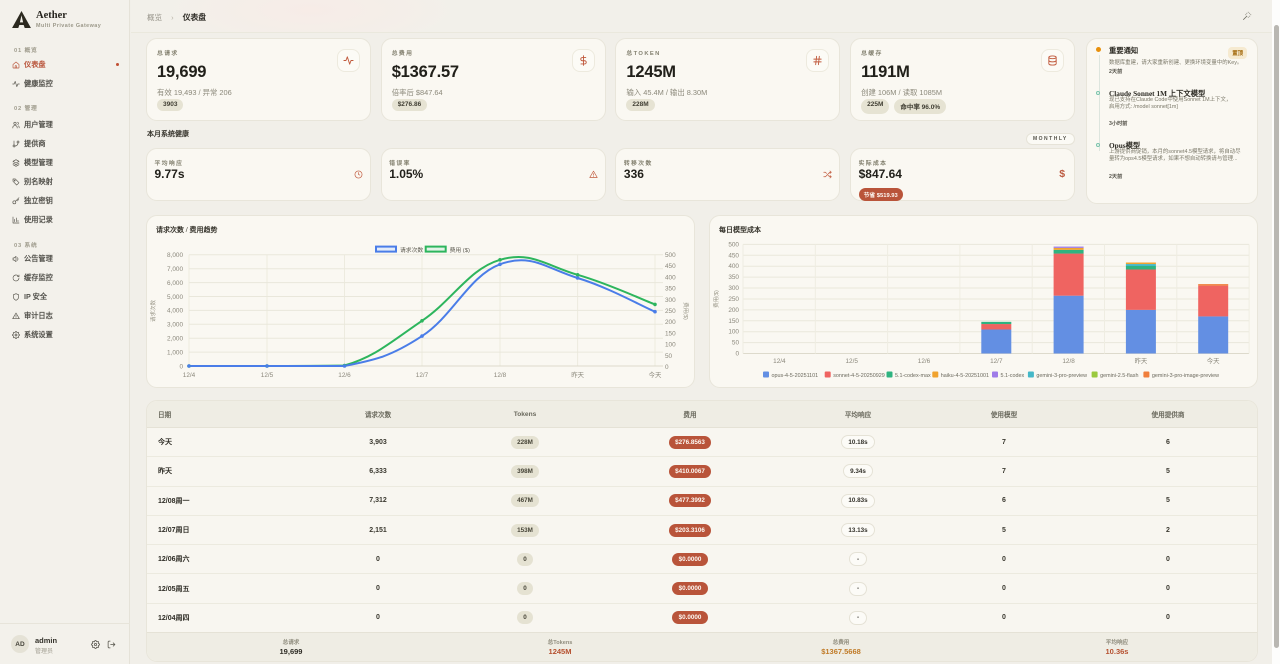  What do you see at coordinates (175, 255) in the screenshot?
I see `svg-text: 8,000` at bounding box center [175, 255].